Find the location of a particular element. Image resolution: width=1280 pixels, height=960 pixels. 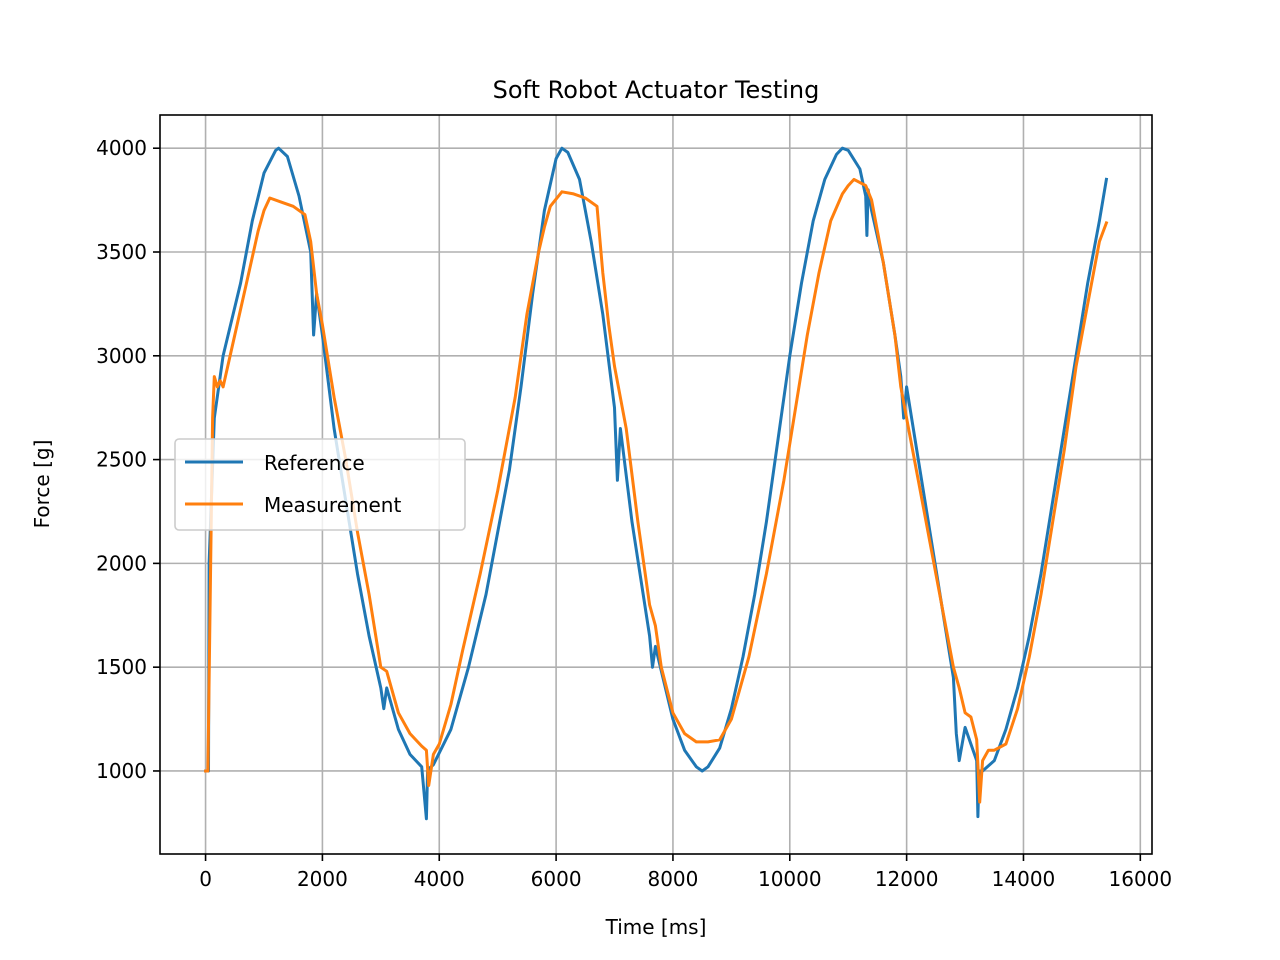

y-tick-label: 1000 is located at coordinates (121, 771).